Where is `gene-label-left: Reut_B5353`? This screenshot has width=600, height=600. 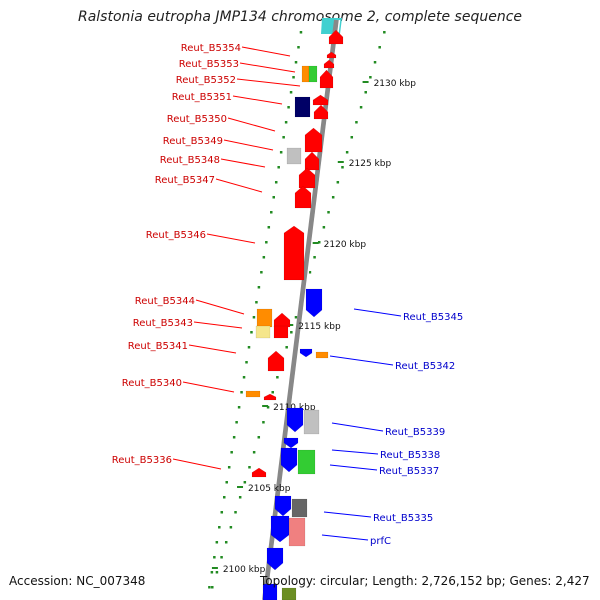
gene-label-left: Reut_B5353 is located at coordinates (209, 64).